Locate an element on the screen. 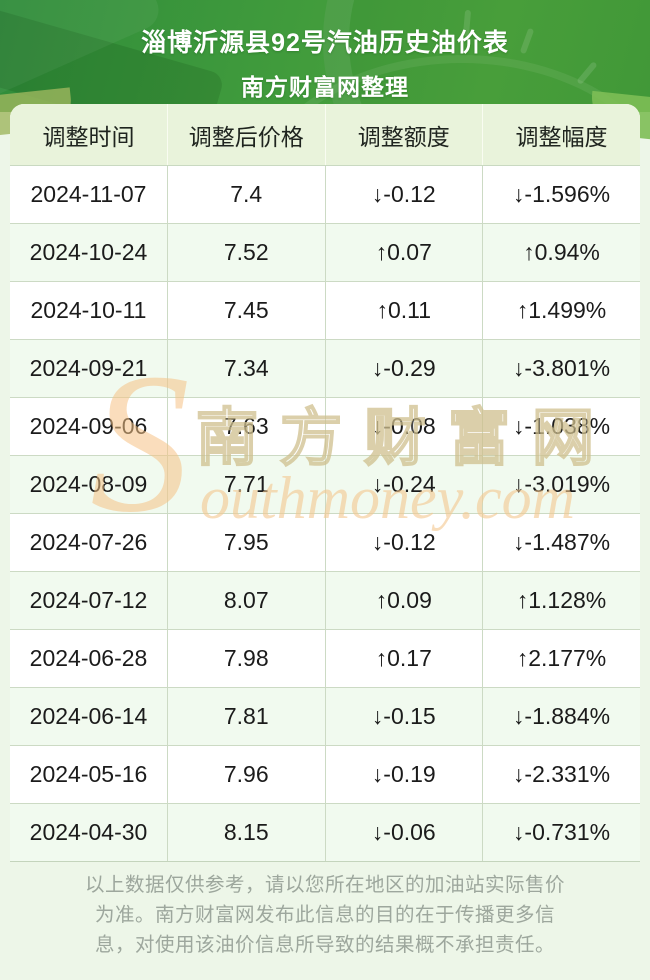 Image resolution: width=650 pixels, height=980 pixels. cell-adjust-amount: ↑0.11 is located at coordinates (404, 310).